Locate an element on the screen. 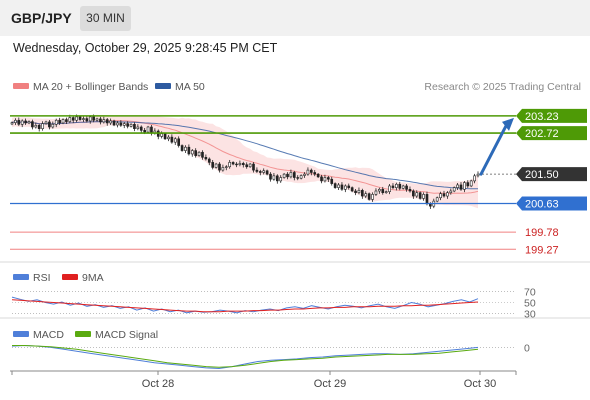 The height and width of the screenshot is (400, 590). support-tag is located at coordinates (551, 203).